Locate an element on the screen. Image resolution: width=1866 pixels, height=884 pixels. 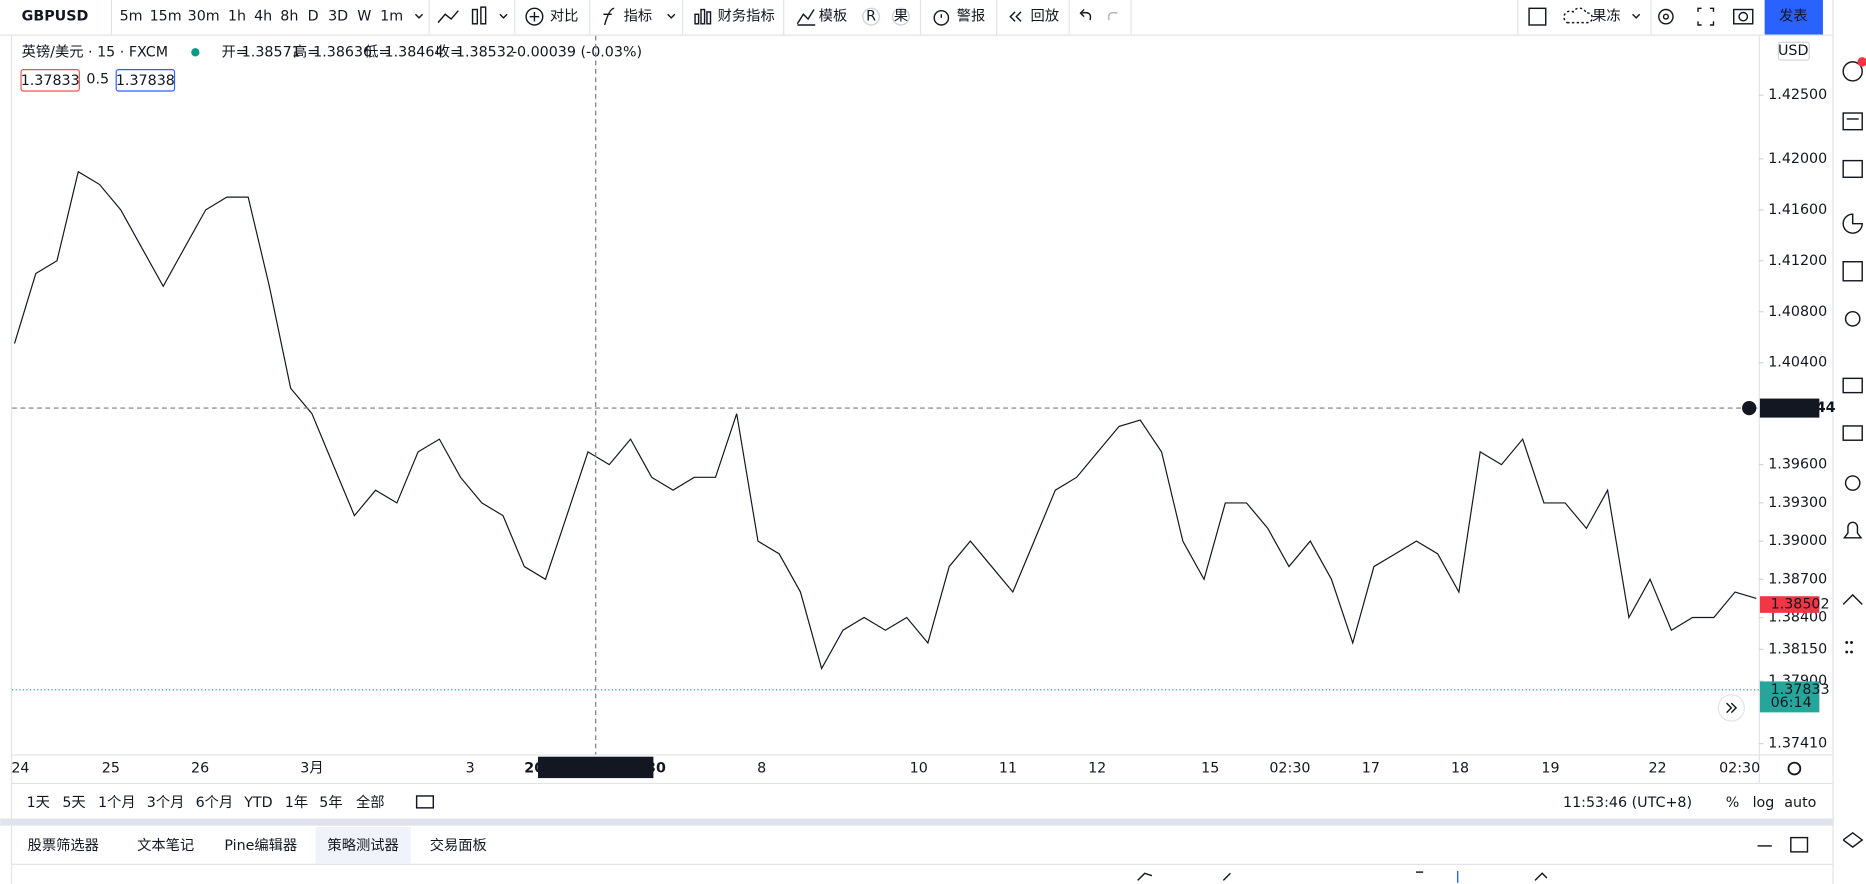
indicators-button: 指标 is located at coordinates (638, 16).